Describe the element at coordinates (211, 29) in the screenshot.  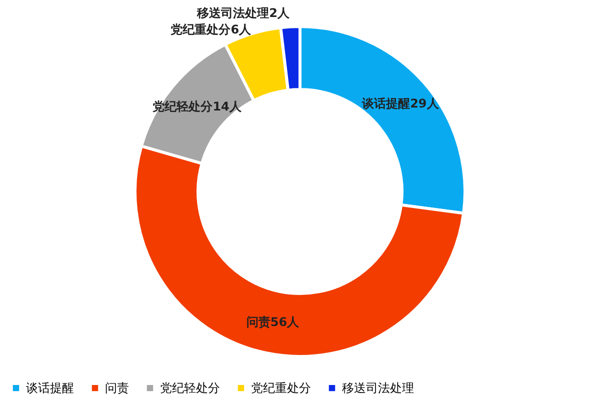
I see `data-label: 党纪重处分6人` at that location.